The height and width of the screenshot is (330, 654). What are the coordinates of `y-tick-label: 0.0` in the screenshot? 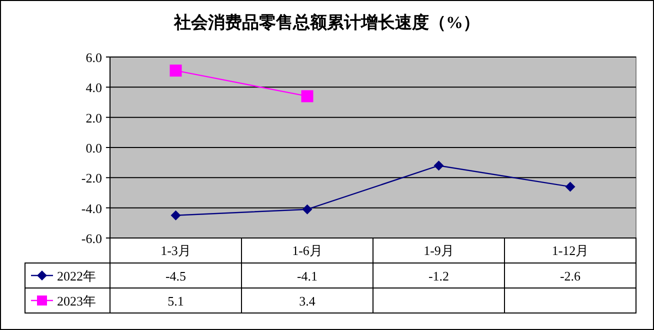 It's located at (94, 148).